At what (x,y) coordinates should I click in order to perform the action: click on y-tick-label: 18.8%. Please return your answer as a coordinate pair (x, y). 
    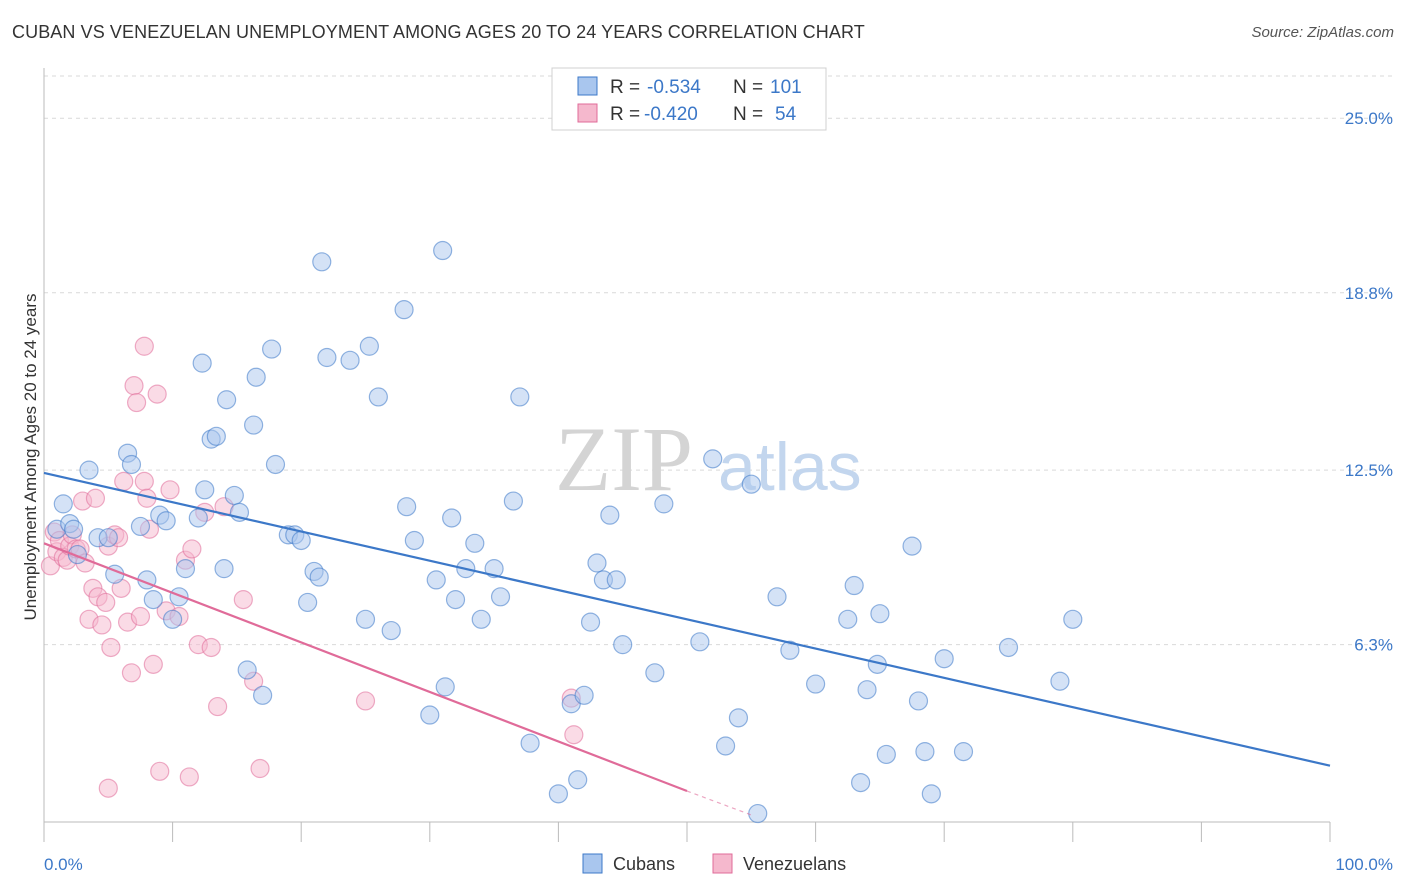
    Looking at the image, I should click on (1369, 293).